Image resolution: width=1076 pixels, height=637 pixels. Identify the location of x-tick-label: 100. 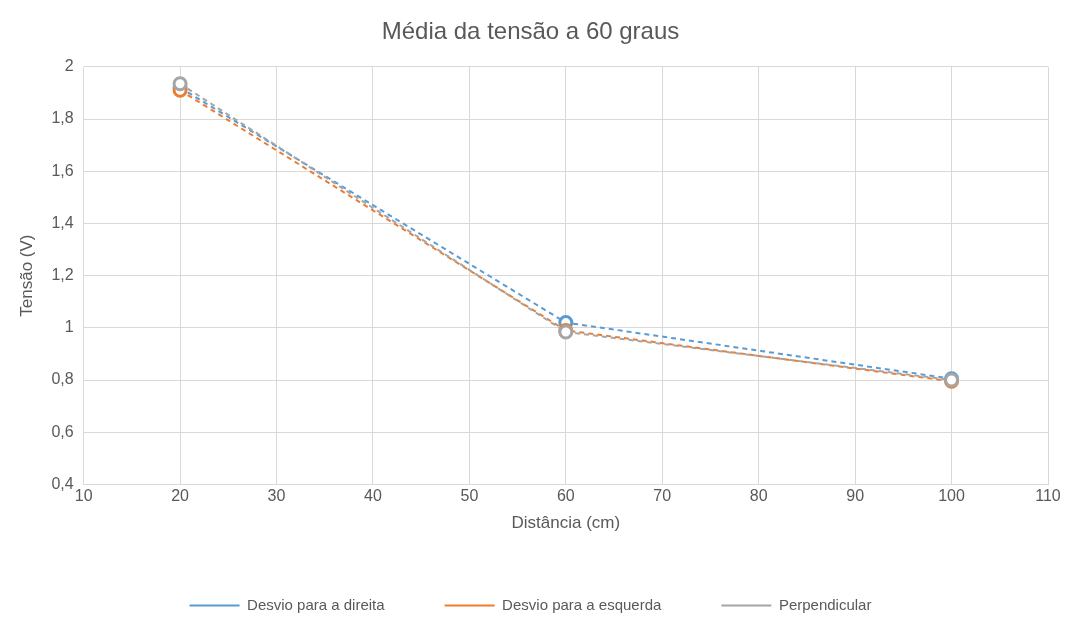
(952, 496).